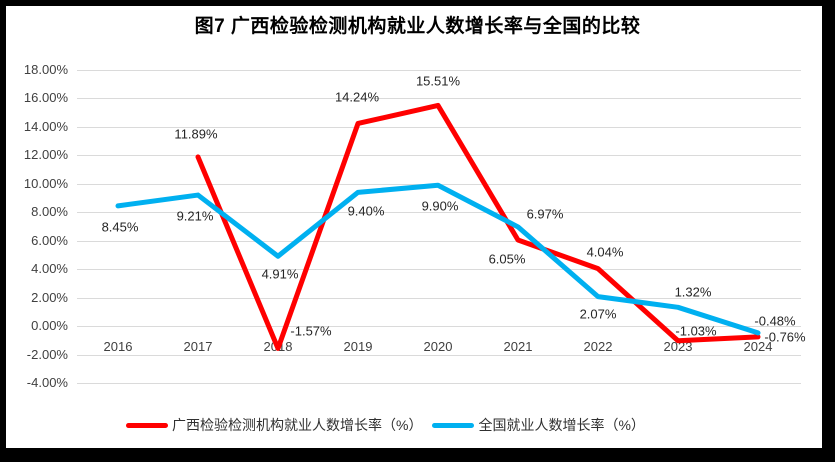 This screenshot has height=462, width=835. What do you see at coordinates (828, 224) in the screenshot?
I see `window-border-right` at bounding box center [828, 224].